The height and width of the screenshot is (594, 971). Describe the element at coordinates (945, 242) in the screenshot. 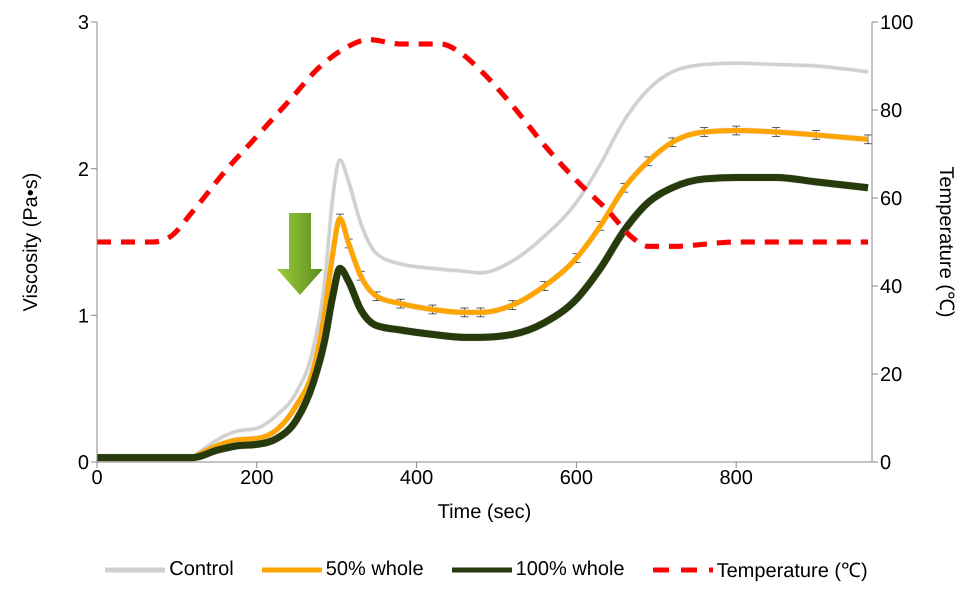

I see `y2-axis-title: Temperature (℃)` at that location.